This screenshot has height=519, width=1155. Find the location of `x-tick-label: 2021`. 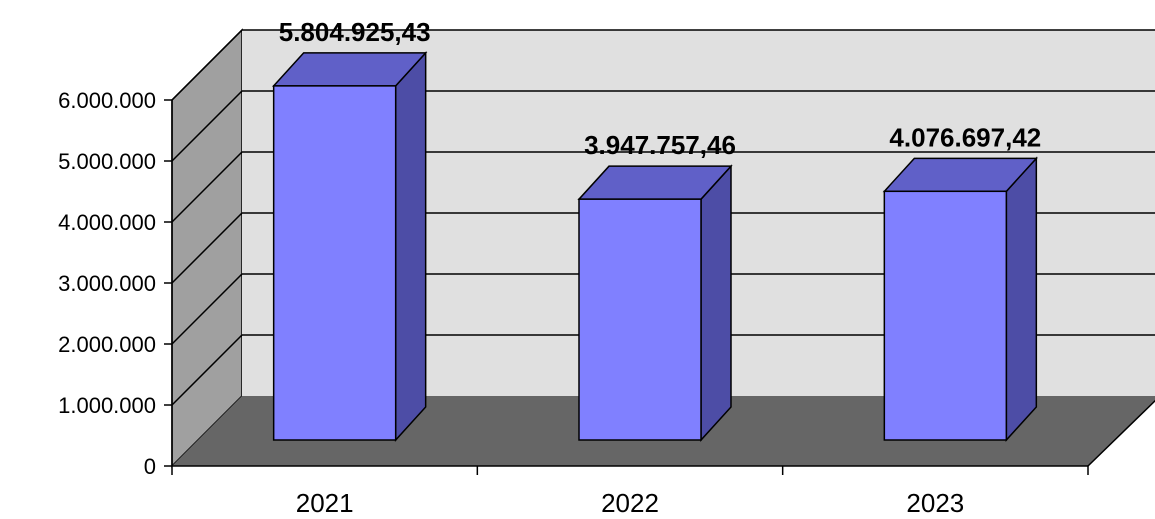

x-tick-label: 2021 is located at coordinates (325, 503).